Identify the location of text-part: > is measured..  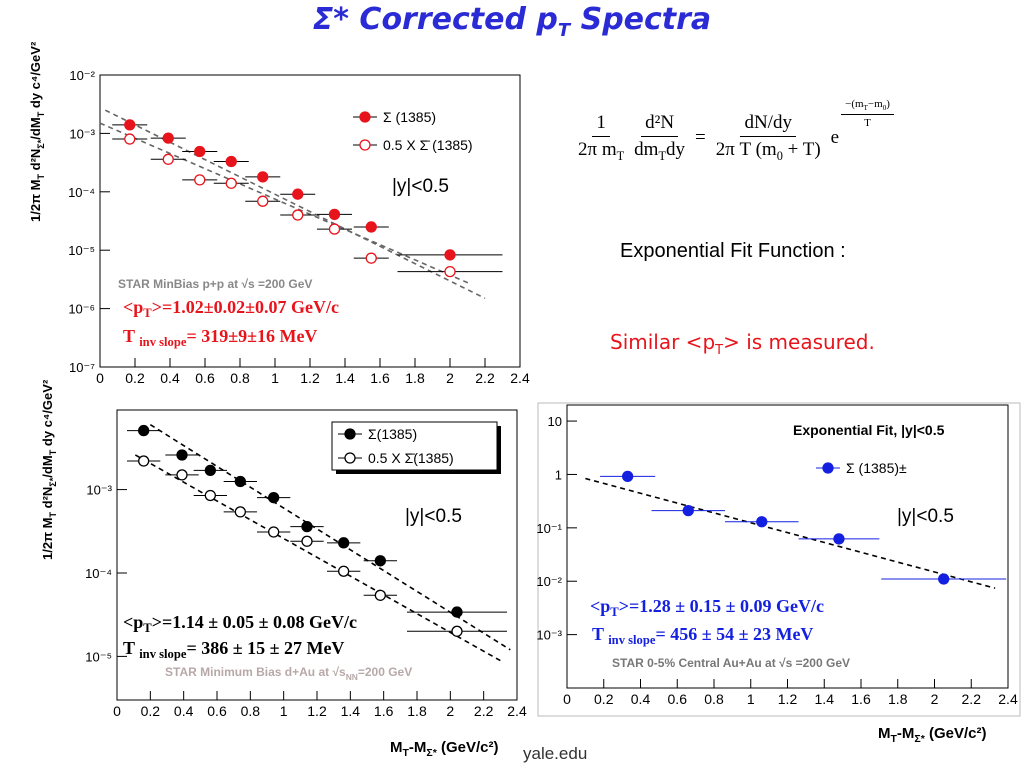
(799, 342).